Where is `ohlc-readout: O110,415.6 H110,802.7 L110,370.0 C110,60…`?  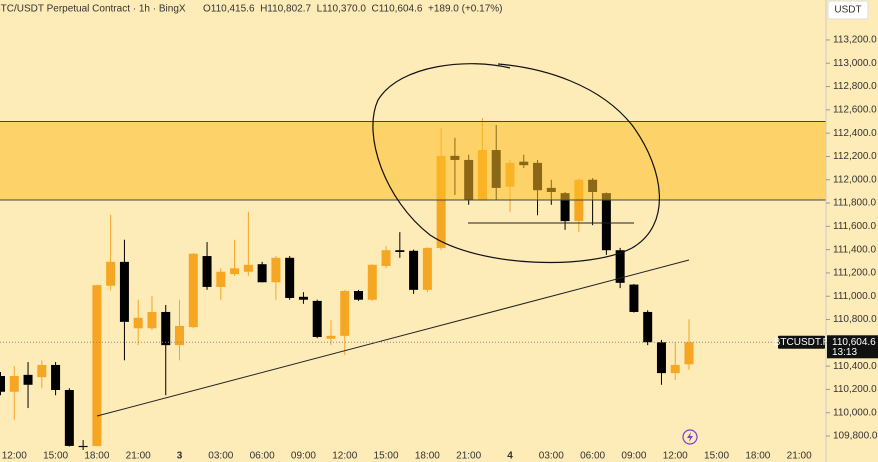 ohlc-readout: O110,415.6 H110,802.7 L110,370.0 C110,60… is located at coordinates (353, 9).